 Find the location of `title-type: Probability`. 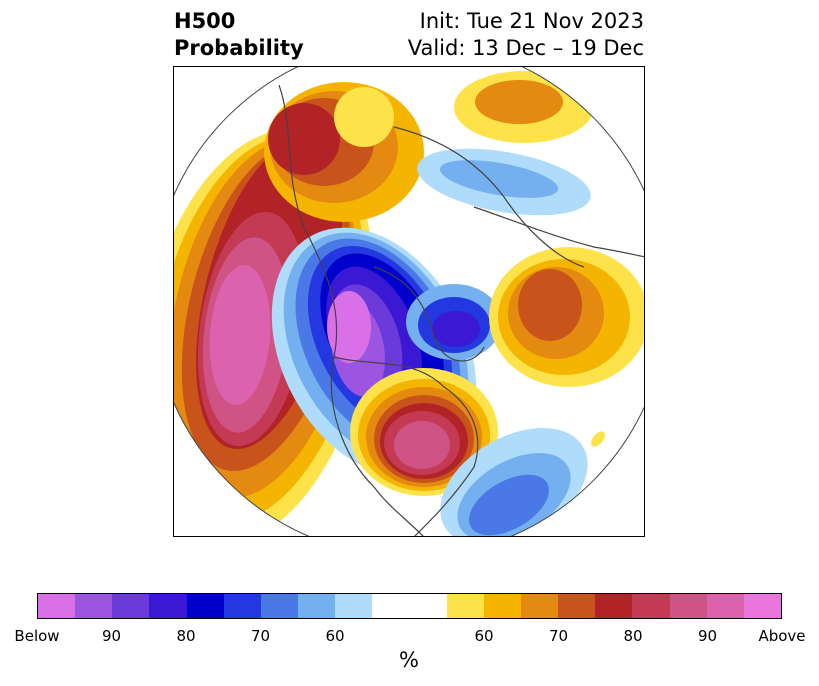

title-type: Probability is located at coordinates (239, 48).